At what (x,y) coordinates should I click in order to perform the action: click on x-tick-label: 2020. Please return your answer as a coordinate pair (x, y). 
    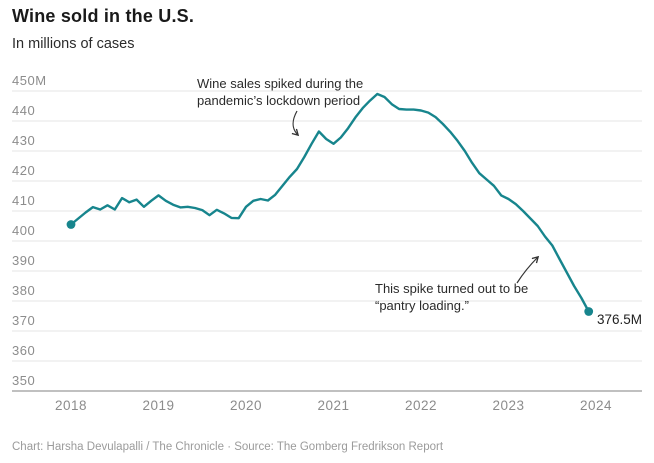
    Looking at the image, I should click on (246, 405).